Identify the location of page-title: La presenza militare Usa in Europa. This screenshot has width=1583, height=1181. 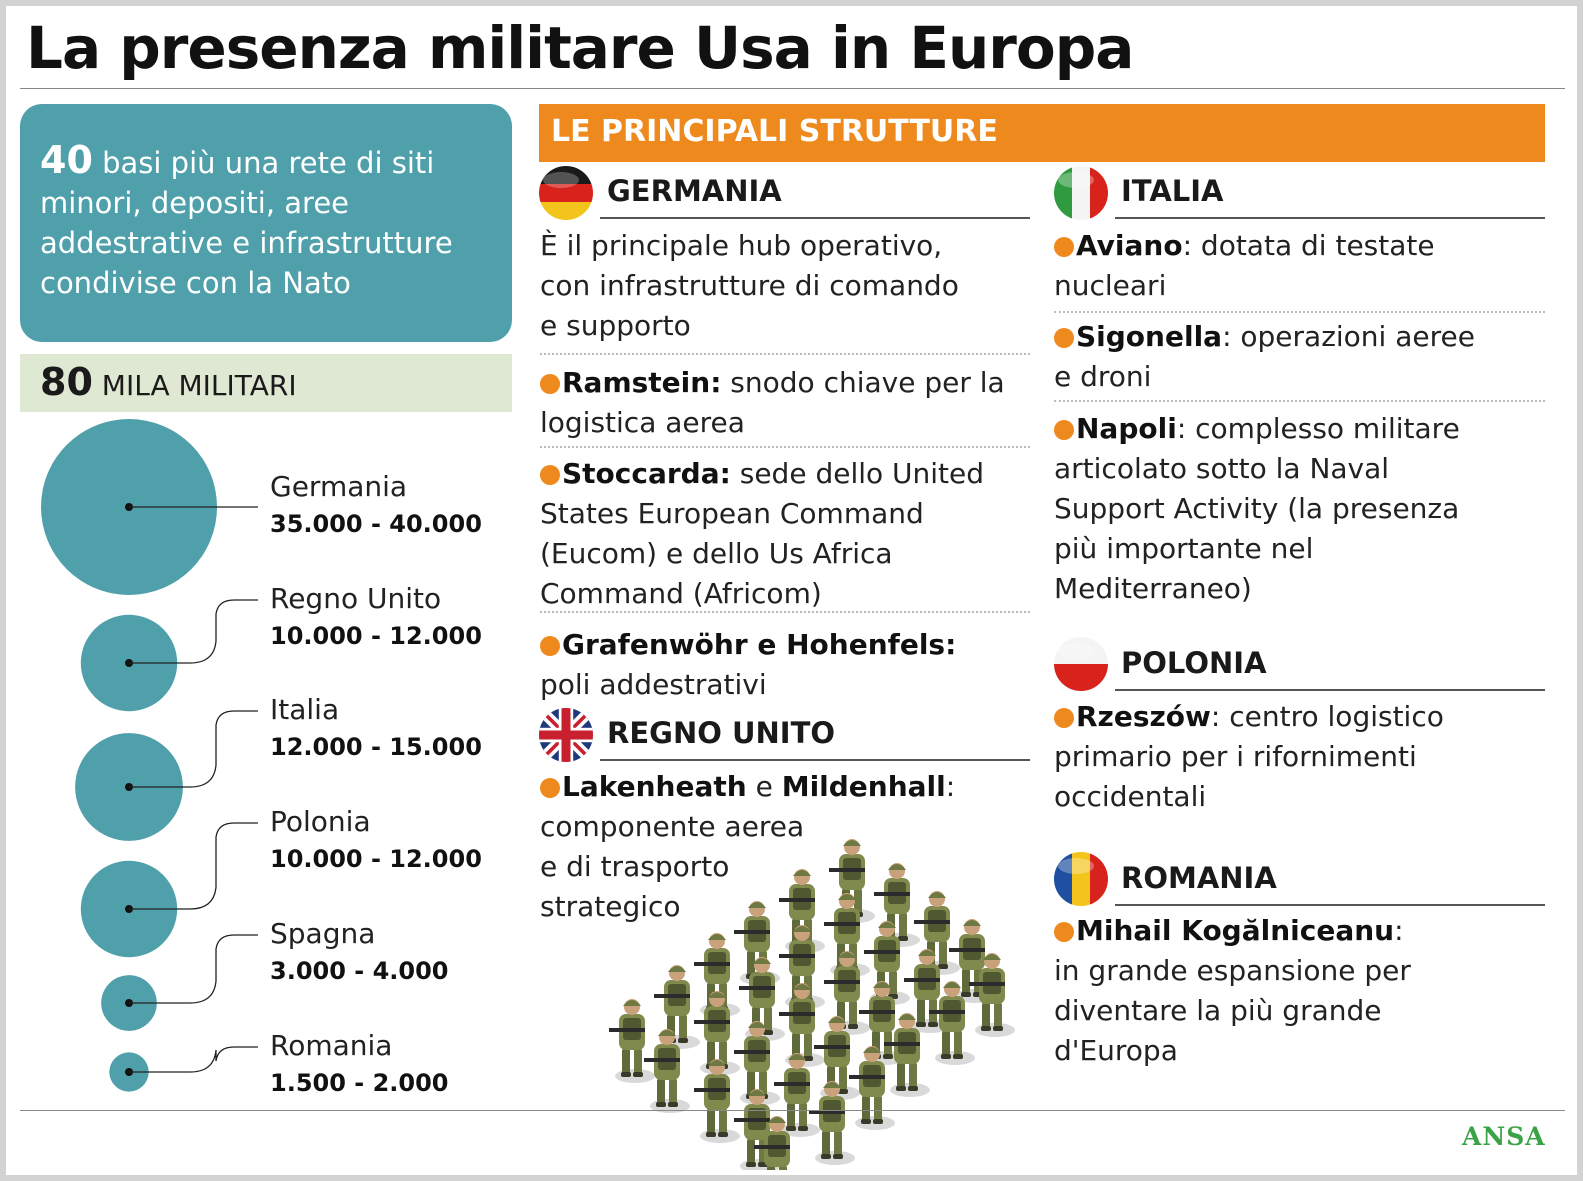
(580, 48).